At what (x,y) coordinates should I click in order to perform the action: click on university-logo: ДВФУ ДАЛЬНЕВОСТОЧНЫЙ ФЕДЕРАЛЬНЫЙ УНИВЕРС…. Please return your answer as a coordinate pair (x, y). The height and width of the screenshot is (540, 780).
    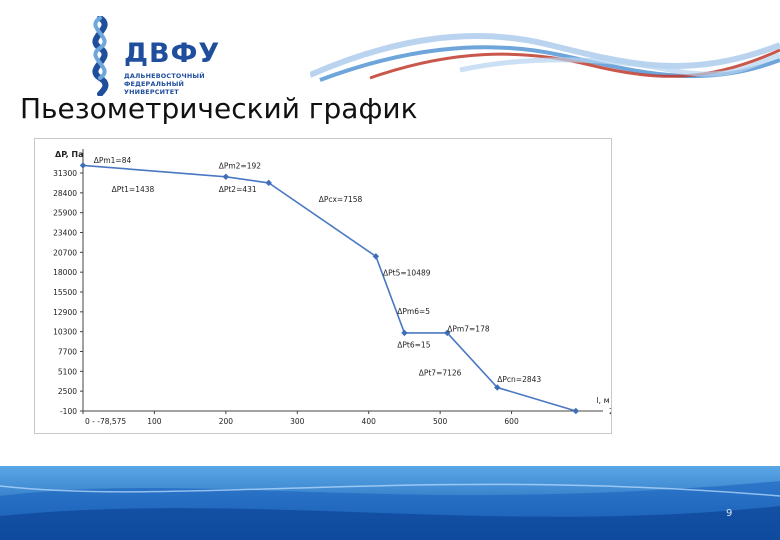
    Looking at the image, I should click on (150, 56).